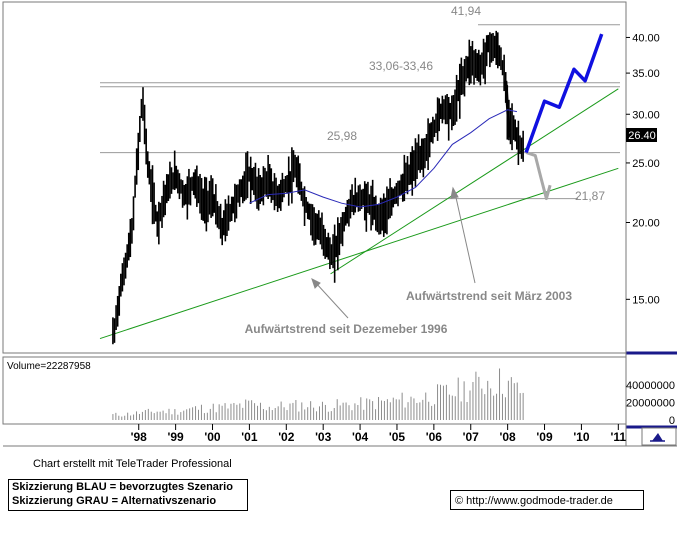 This screenshot has width=677, height=537. What do you see at coordinates (397, 437) in the screenshot?
I see `x-tick-label: '05` at bounding box center [397, 437].